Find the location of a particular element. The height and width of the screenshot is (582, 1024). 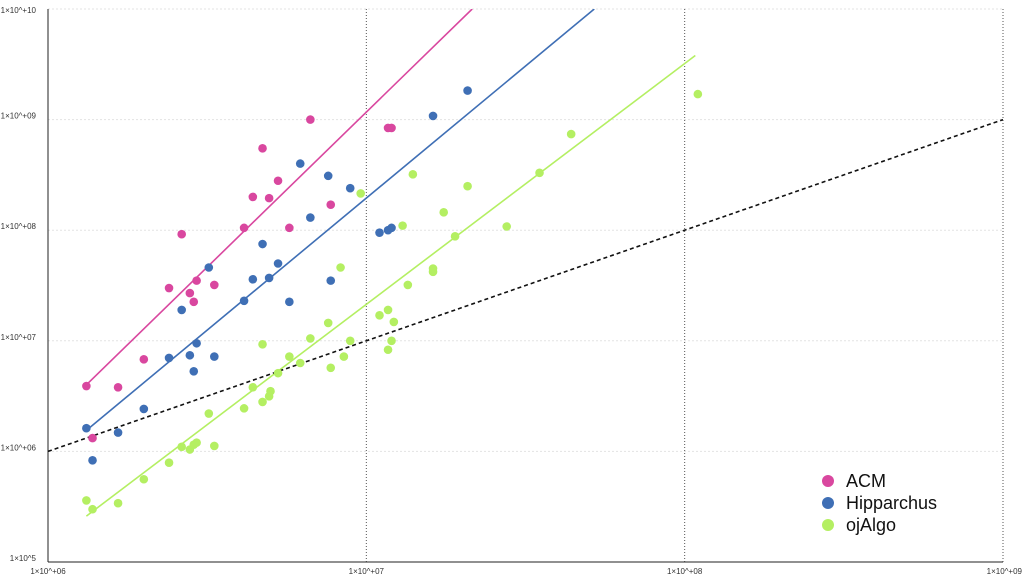

legend-marker-ojalgo is located at coordinates (828, 525).